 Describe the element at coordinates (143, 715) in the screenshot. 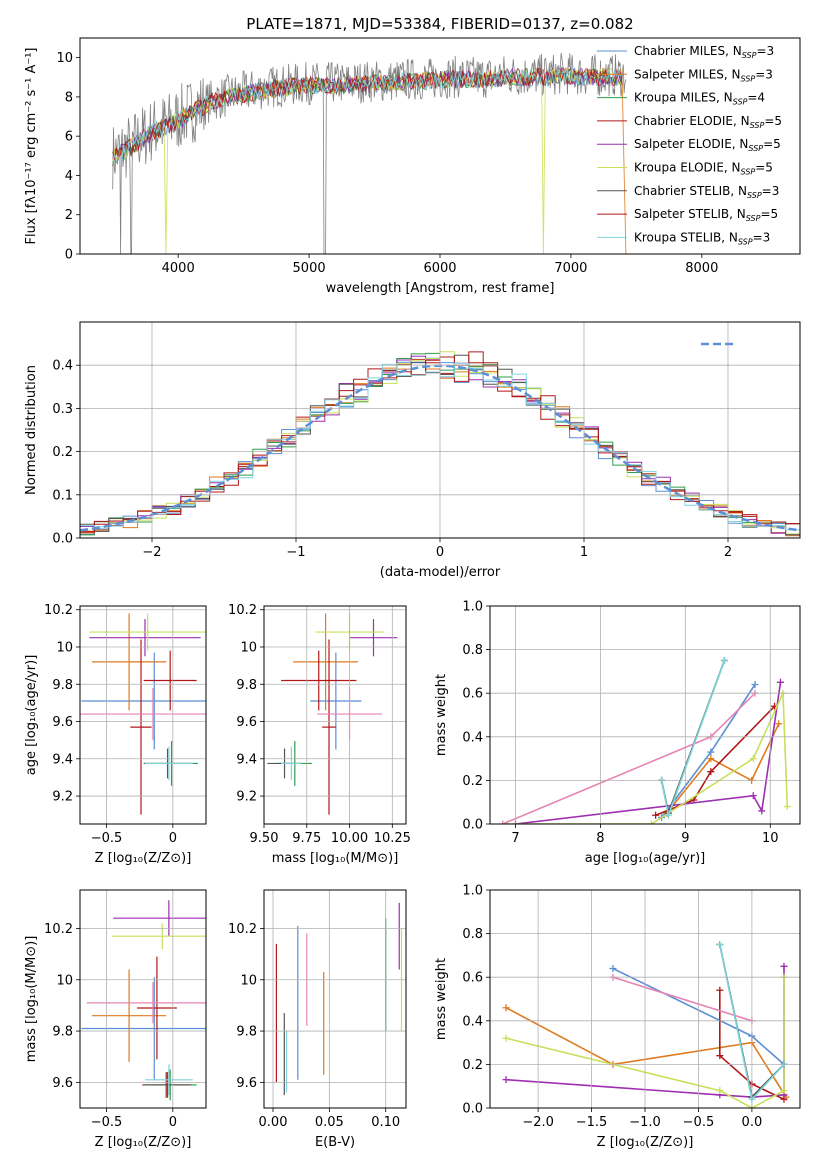

I see `age-vs-z-frame` at that location.